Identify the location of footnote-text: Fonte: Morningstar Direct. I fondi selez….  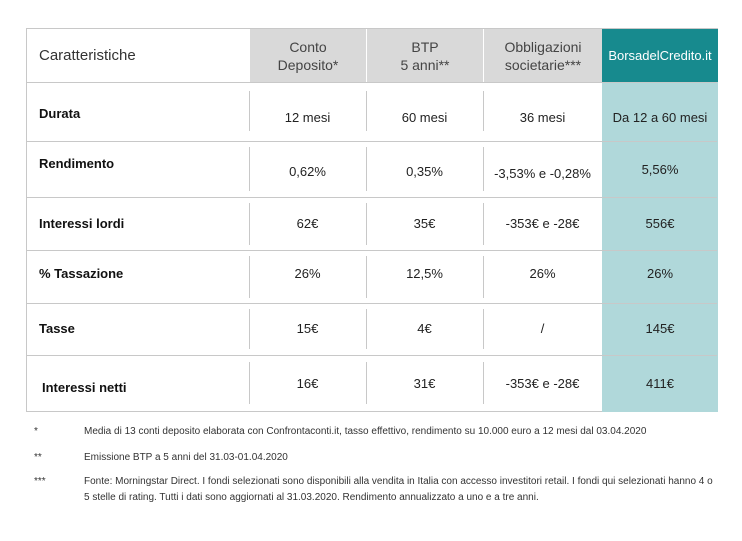
(398, 489).